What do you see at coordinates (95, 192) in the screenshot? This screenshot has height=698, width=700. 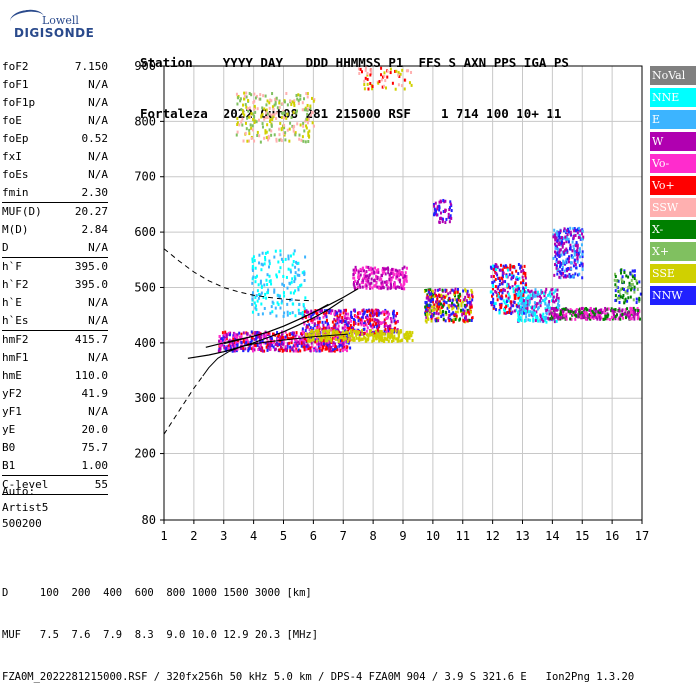 I see `param-value: 2.30` at bounding box center [95, 192].